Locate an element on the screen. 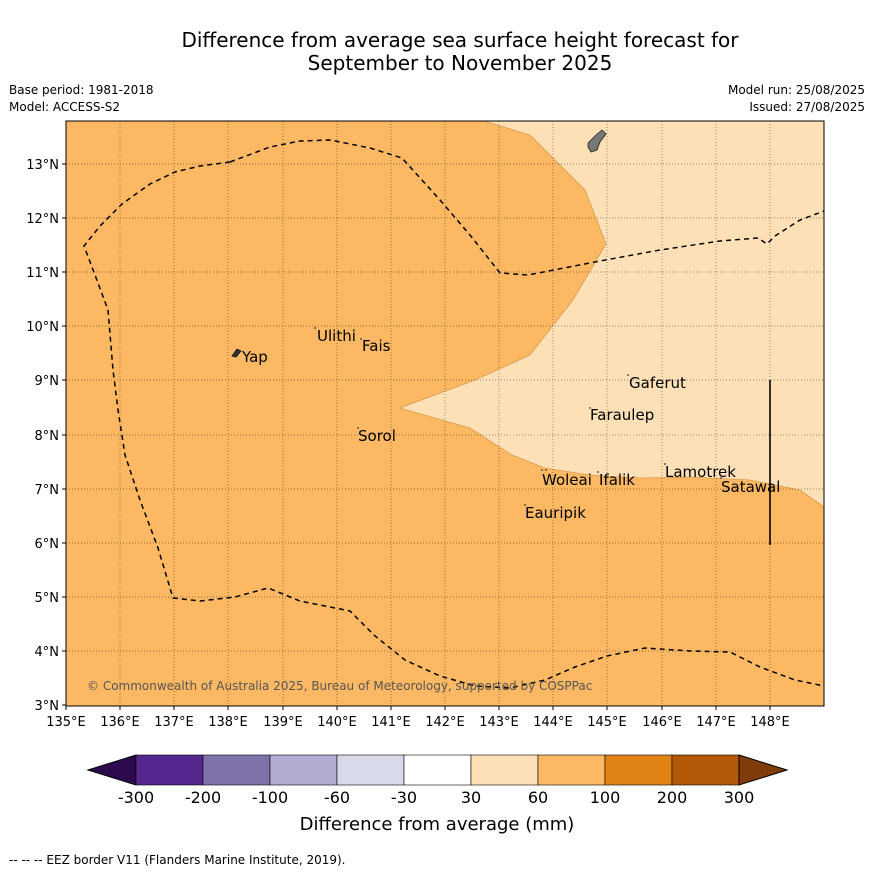 The height and width of the screenshot is (873, 873). place-label-yap: Yap is located at coordinates (254, 357).